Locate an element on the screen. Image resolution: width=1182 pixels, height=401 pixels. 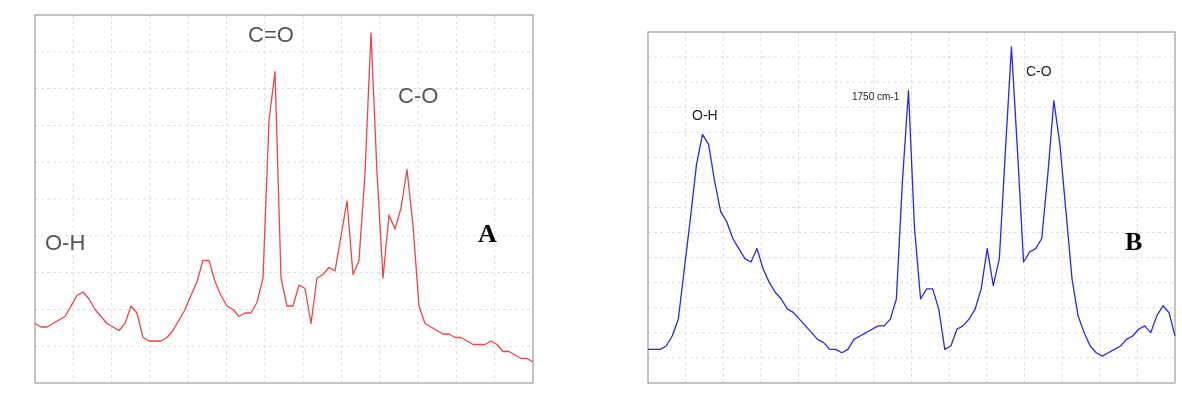
annotation: C=O is located at coordinates (271, 34).